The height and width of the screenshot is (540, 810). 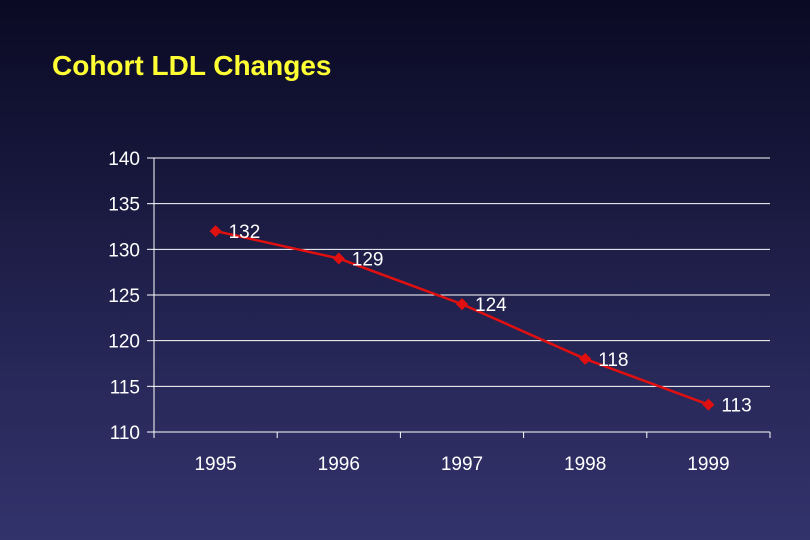 What do you see at coordinates (585, 464) in the screenshot?
I see `x-tick-label: 1998` at bounding box center [585, 464].